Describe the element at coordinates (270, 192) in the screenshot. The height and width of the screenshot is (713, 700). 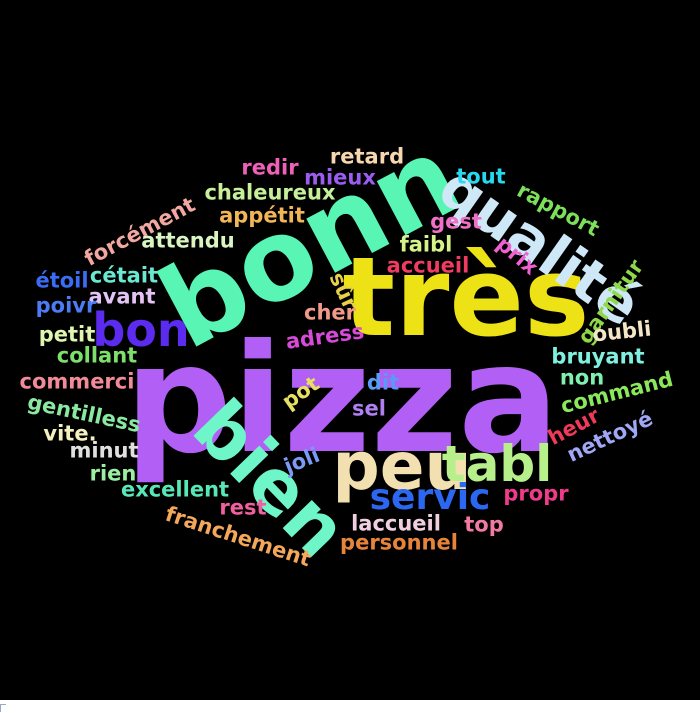
I see `word-chaleureux: chaleureux` at that location.